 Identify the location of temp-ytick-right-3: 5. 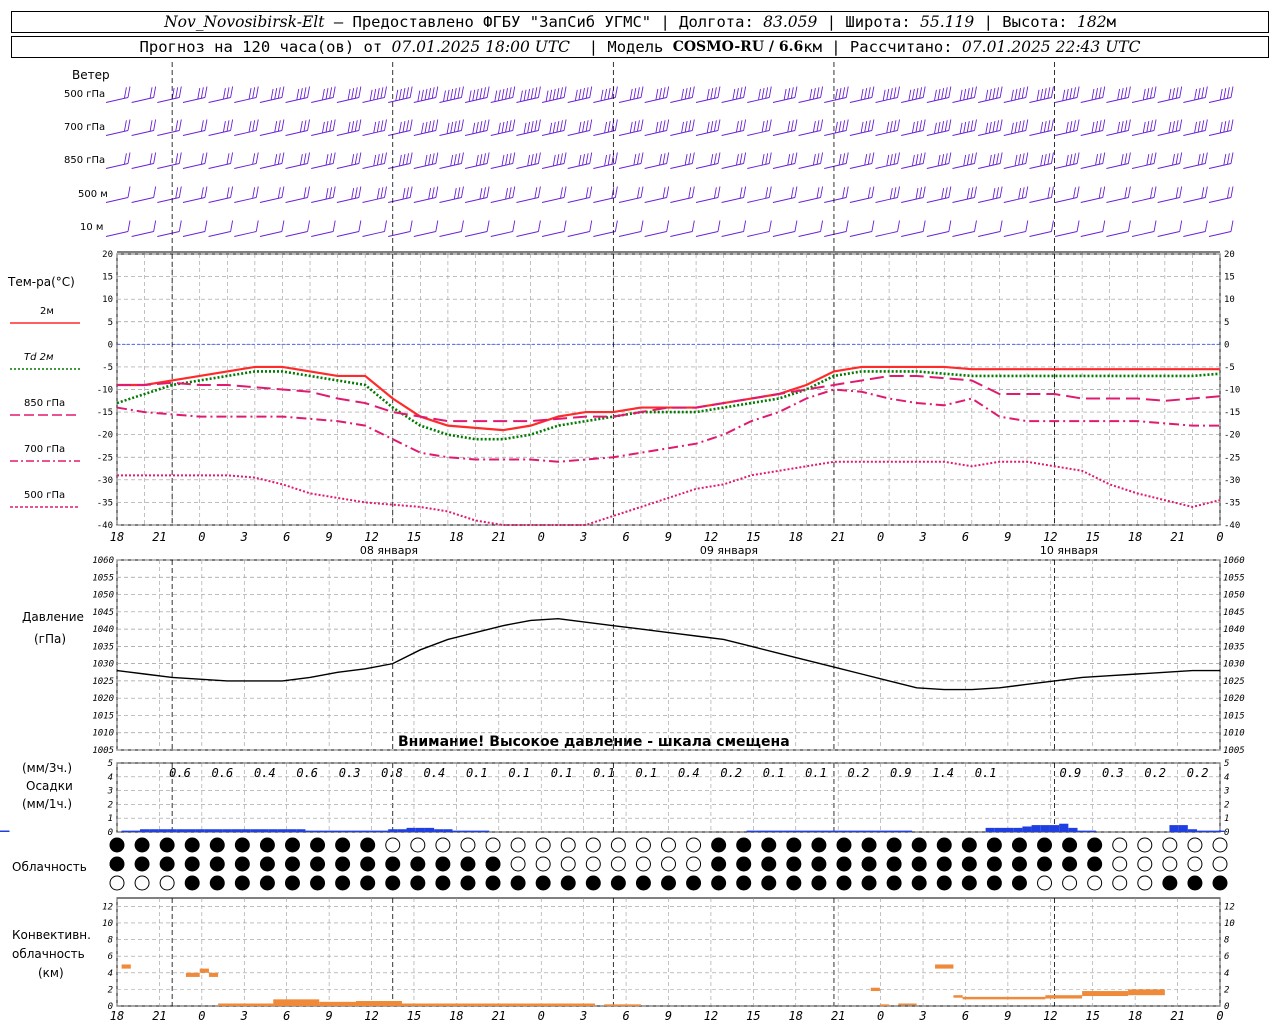
(1226, 323).